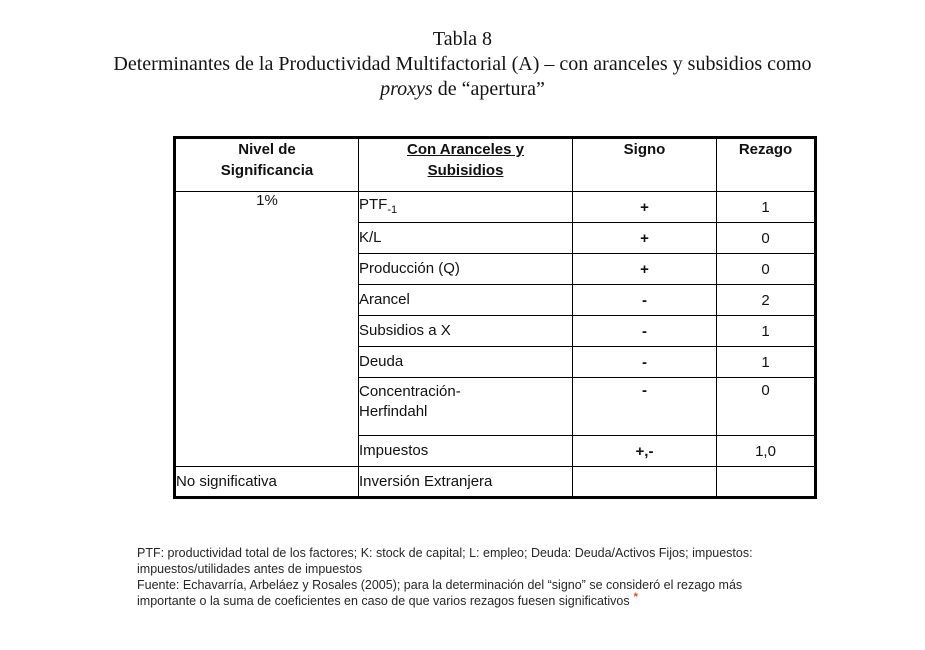 The width and height of the screenshot is (925, 650). I want to click on cell-variable-produccion: Producción (Q), so click(465, 269).